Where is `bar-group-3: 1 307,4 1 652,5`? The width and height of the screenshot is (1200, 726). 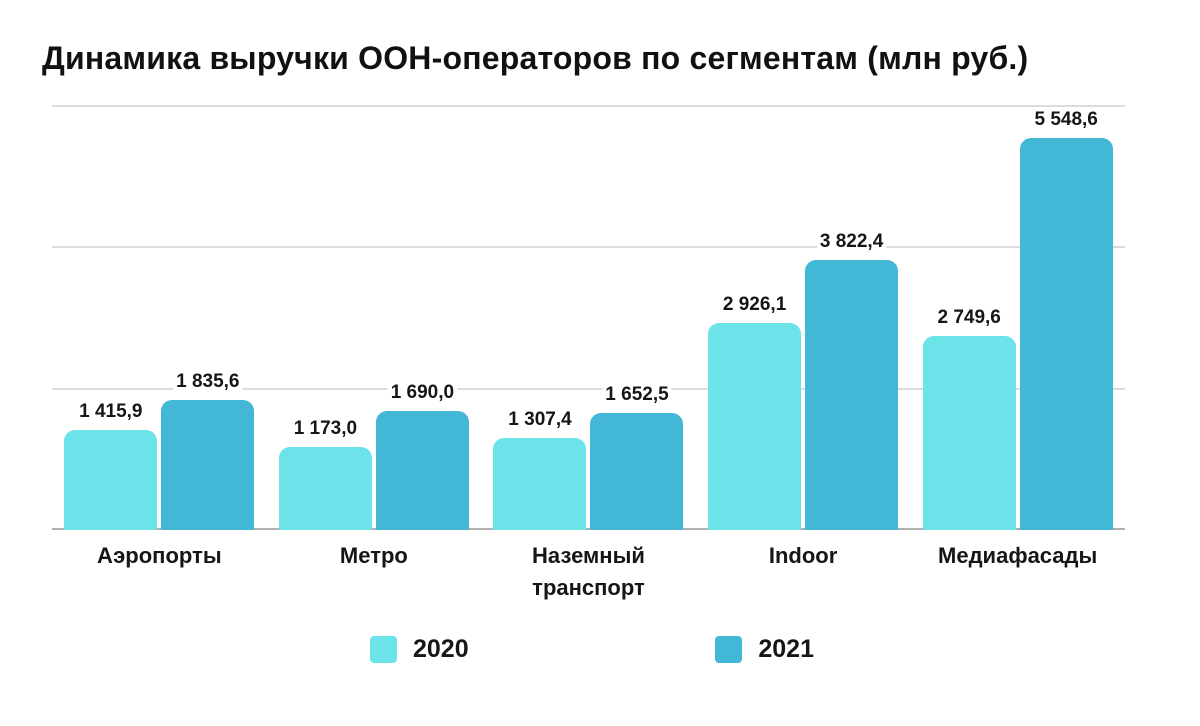 bar-group-3: 1 307,4 1 652,5 is located at coordinates (588, 318).